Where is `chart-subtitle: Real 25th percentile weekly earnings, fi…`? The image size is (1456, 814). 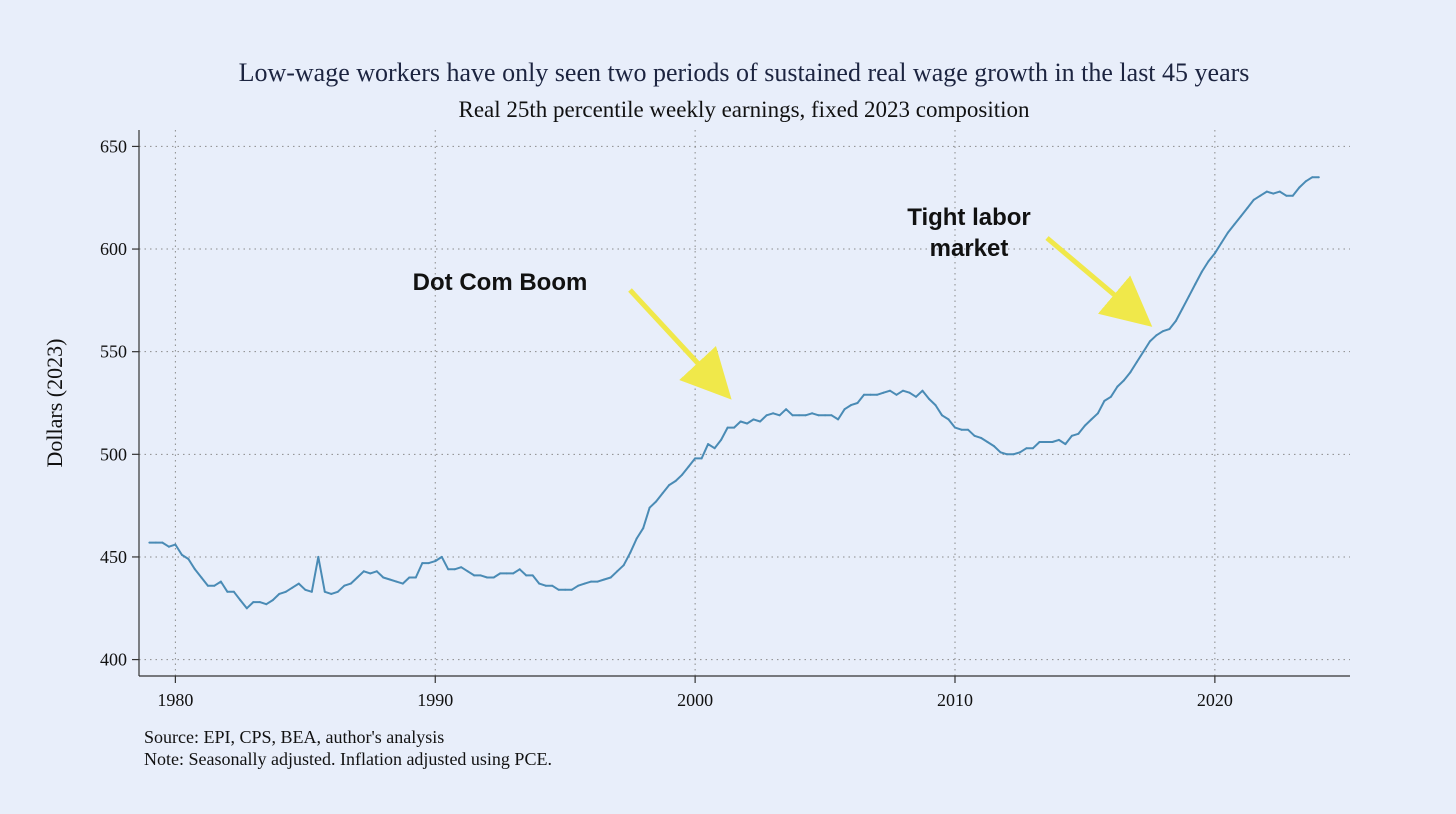 chart-subtitle: Real 25th percentile weekly earnings, fi… is located at coordinates (744, 109).